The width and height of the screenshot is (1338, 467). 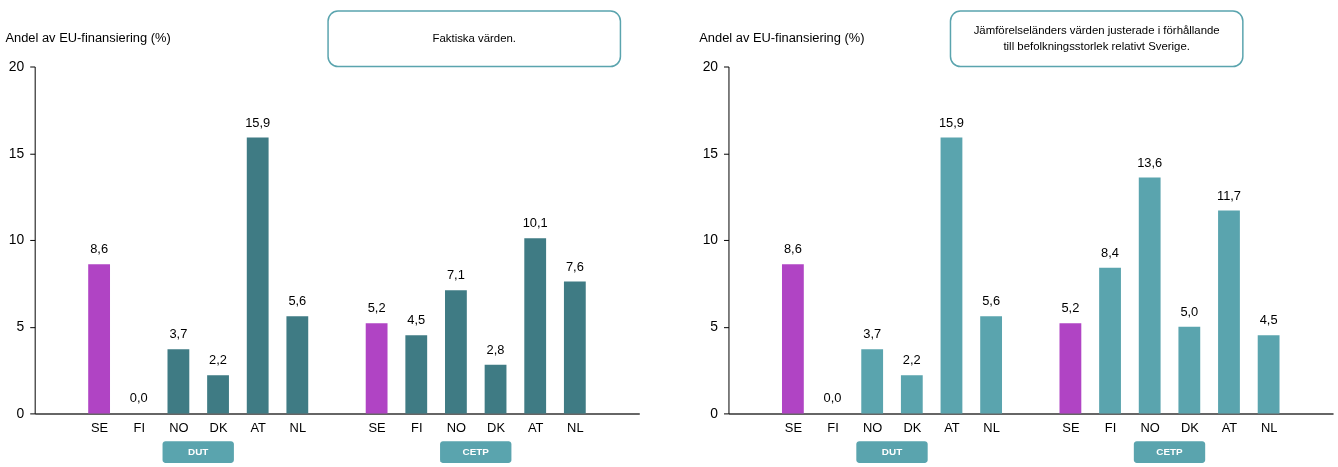 I want to click on data-label: 2,8, so click(x=495, y=349).